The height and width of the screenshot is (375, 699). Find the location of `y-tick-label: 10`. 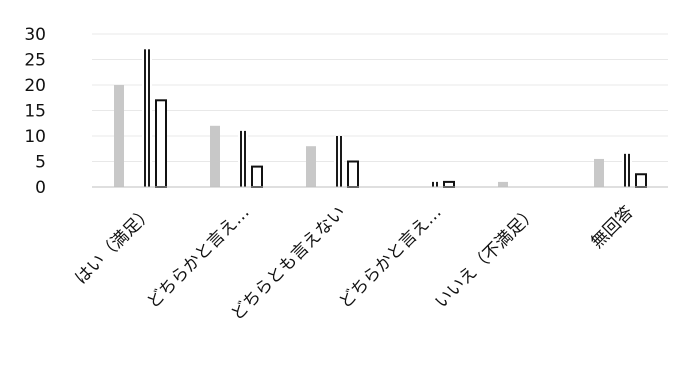

y-tick-label: 10 is located at coordinates (35, 137).